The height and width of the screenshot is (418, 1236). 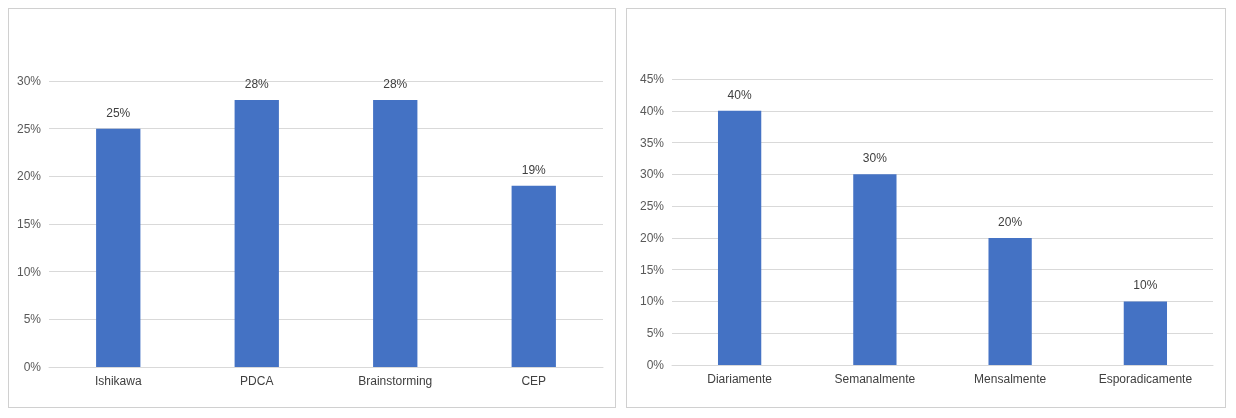 I want to click on data-label: 19%, so click(x=534, y=169).